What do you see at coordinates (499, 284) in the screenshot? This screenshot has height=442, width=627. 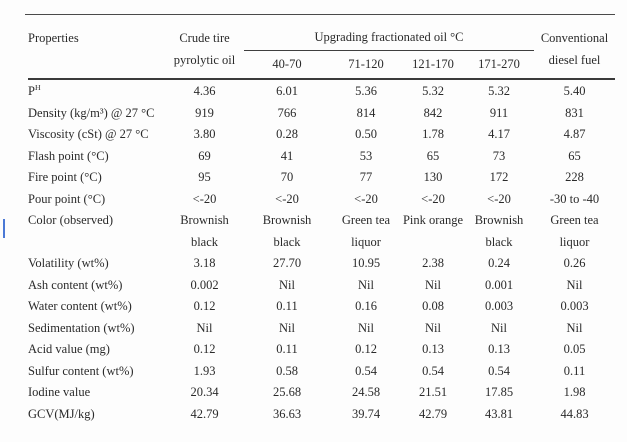 I see `value-cell: 0.001` at bounding box center [499, 284].